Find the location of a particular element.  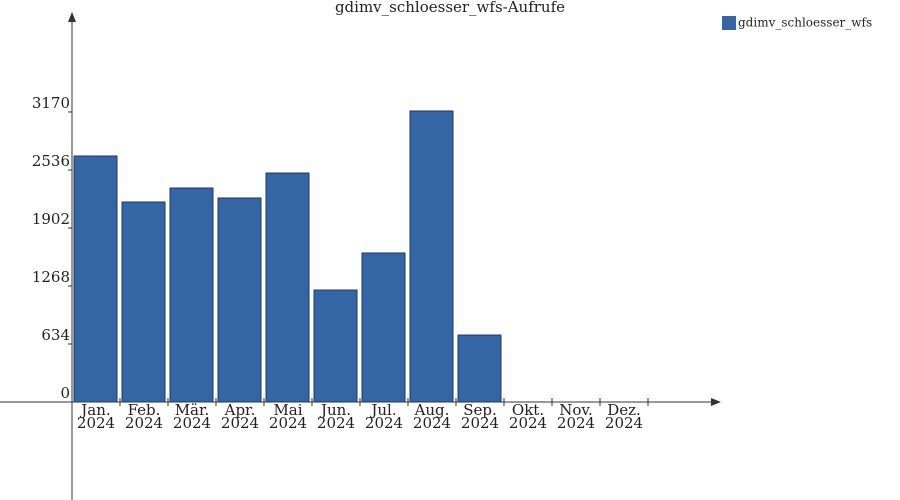

y-tick-label: 2536 is located at coordinates (51, 161).